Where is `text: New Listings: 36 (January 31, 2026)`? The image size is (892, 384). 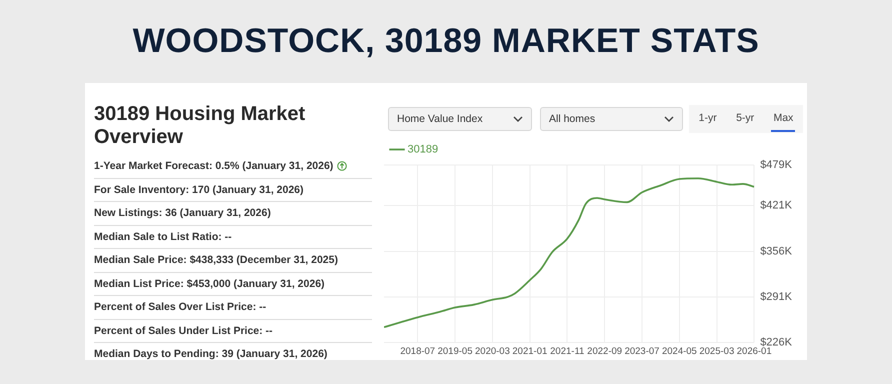
text: New Listings: 36 (January 31, 2026) is located at coordinates (182, 213).